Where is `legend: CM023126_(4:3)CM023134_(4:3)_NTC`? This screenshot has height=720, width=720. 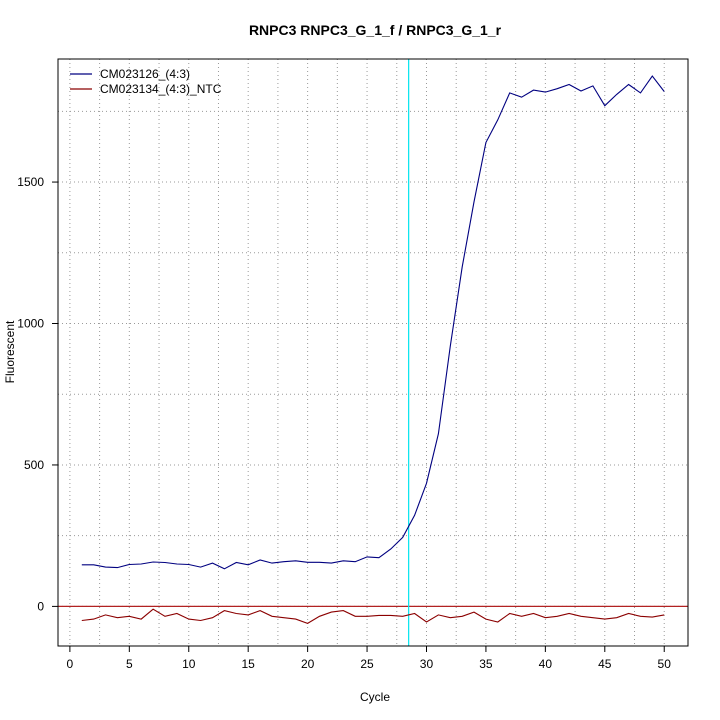
legend: CM023126_(4:3)CM023134_(4:3)_NTC is located at coordinates (146, 81).